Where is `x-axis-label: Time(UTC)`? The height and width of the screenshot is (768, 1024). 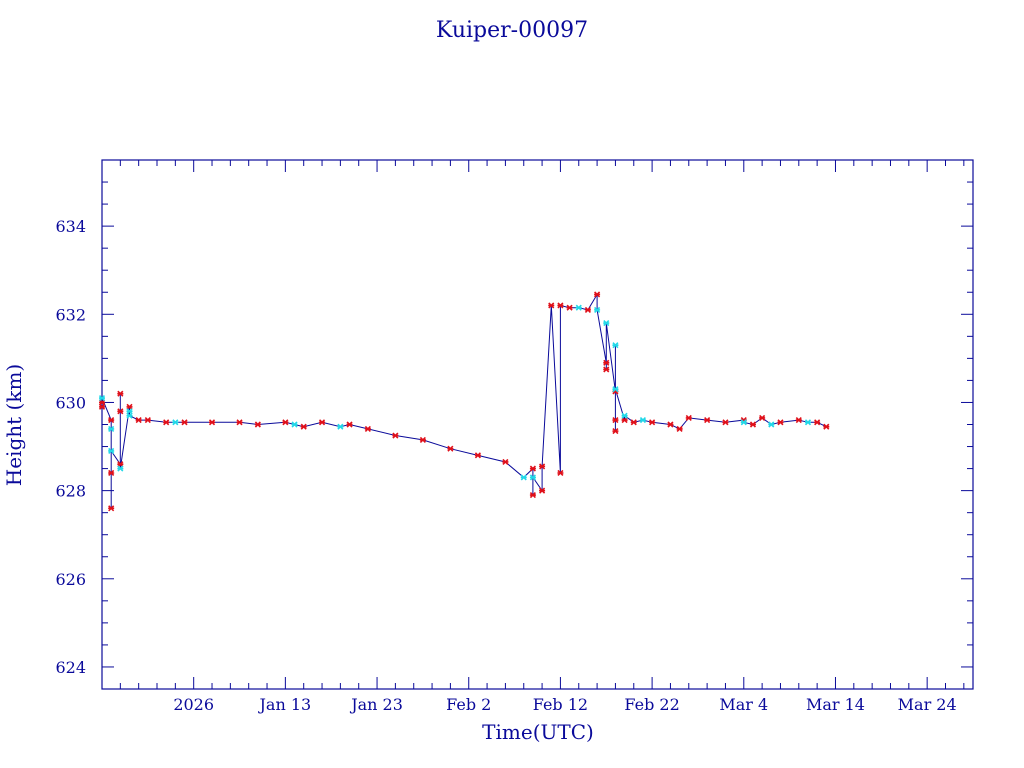 x-axis-label: Time(UTC) is located at coordinates (538, 732).